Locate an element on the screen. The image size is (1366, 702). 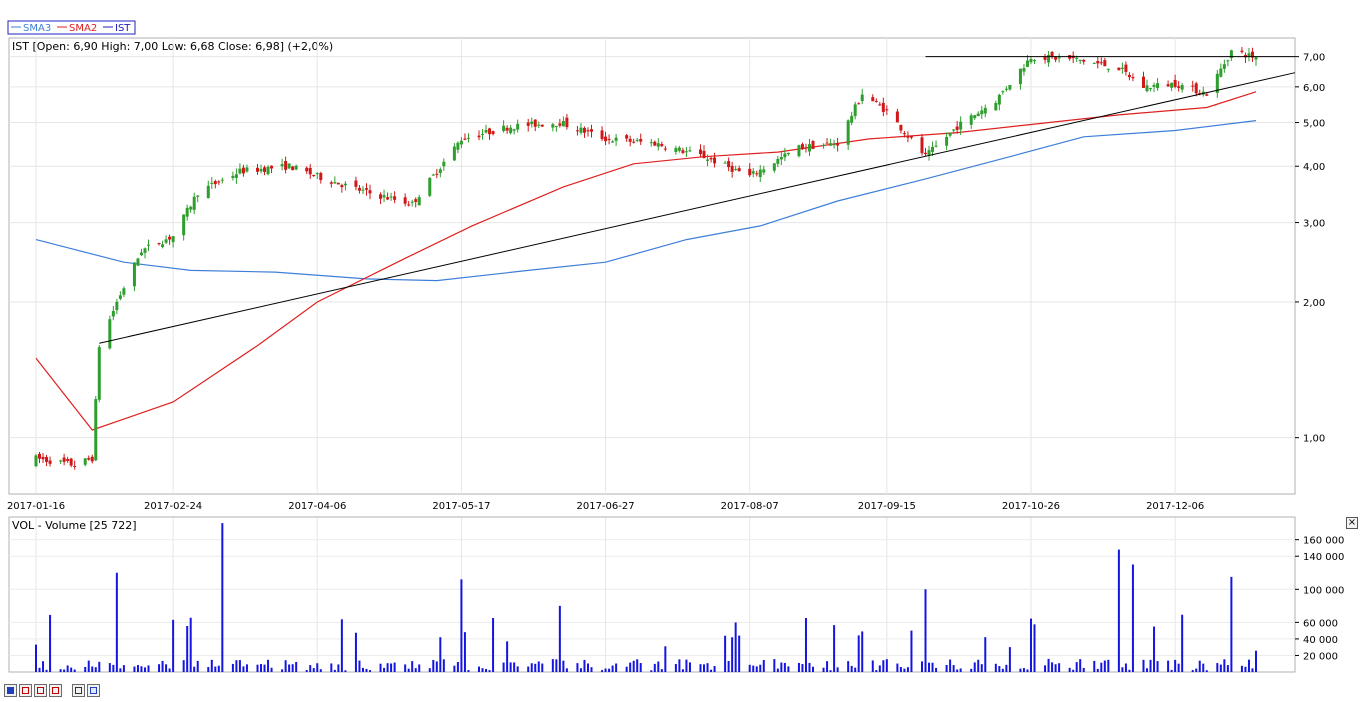
x-tick-label: 2017-08-07 is located at coordinates (750, 506).